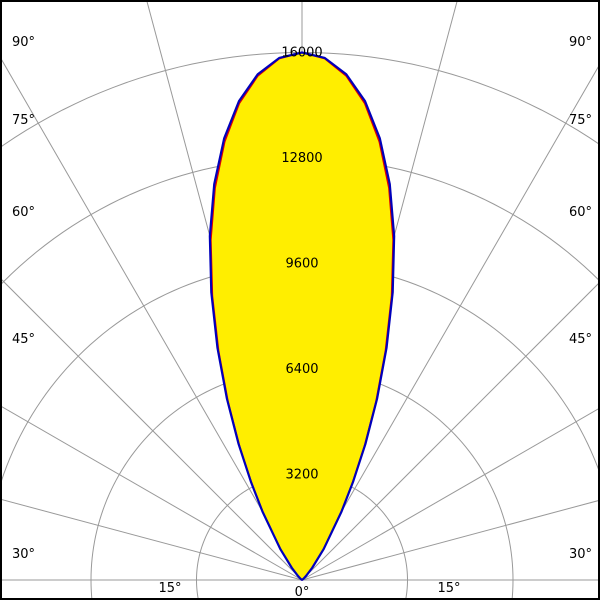  Describe the element at coordinates (23, 42) in the screenshot. I see `angle-label-left-90: 90°` at that location.